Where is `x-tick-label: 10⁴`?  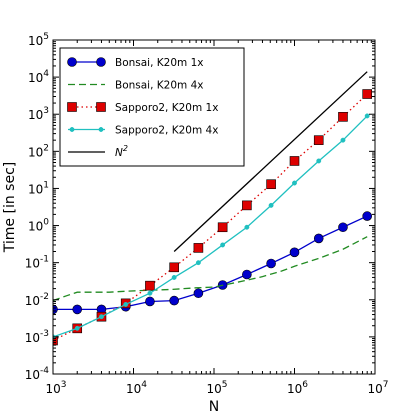 x-tick-label: 10⁴ is located at coordinates (136, 388).